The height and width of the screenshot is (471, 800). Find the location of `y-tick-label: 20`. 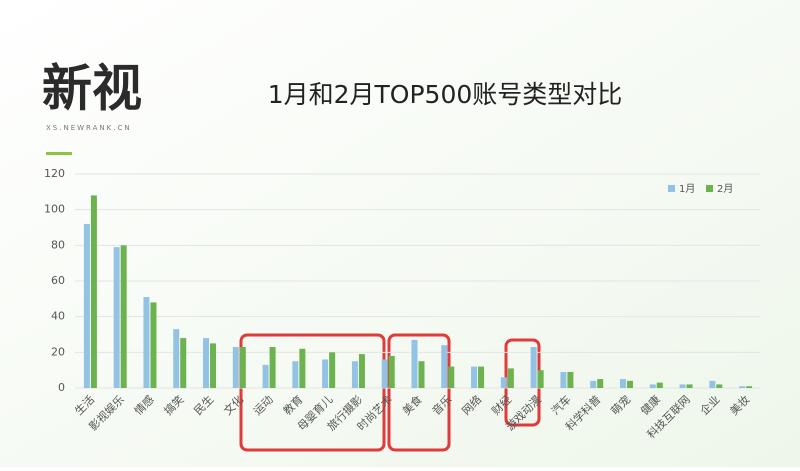

y-tick-label: 20 is located at coordinates (58, 351).